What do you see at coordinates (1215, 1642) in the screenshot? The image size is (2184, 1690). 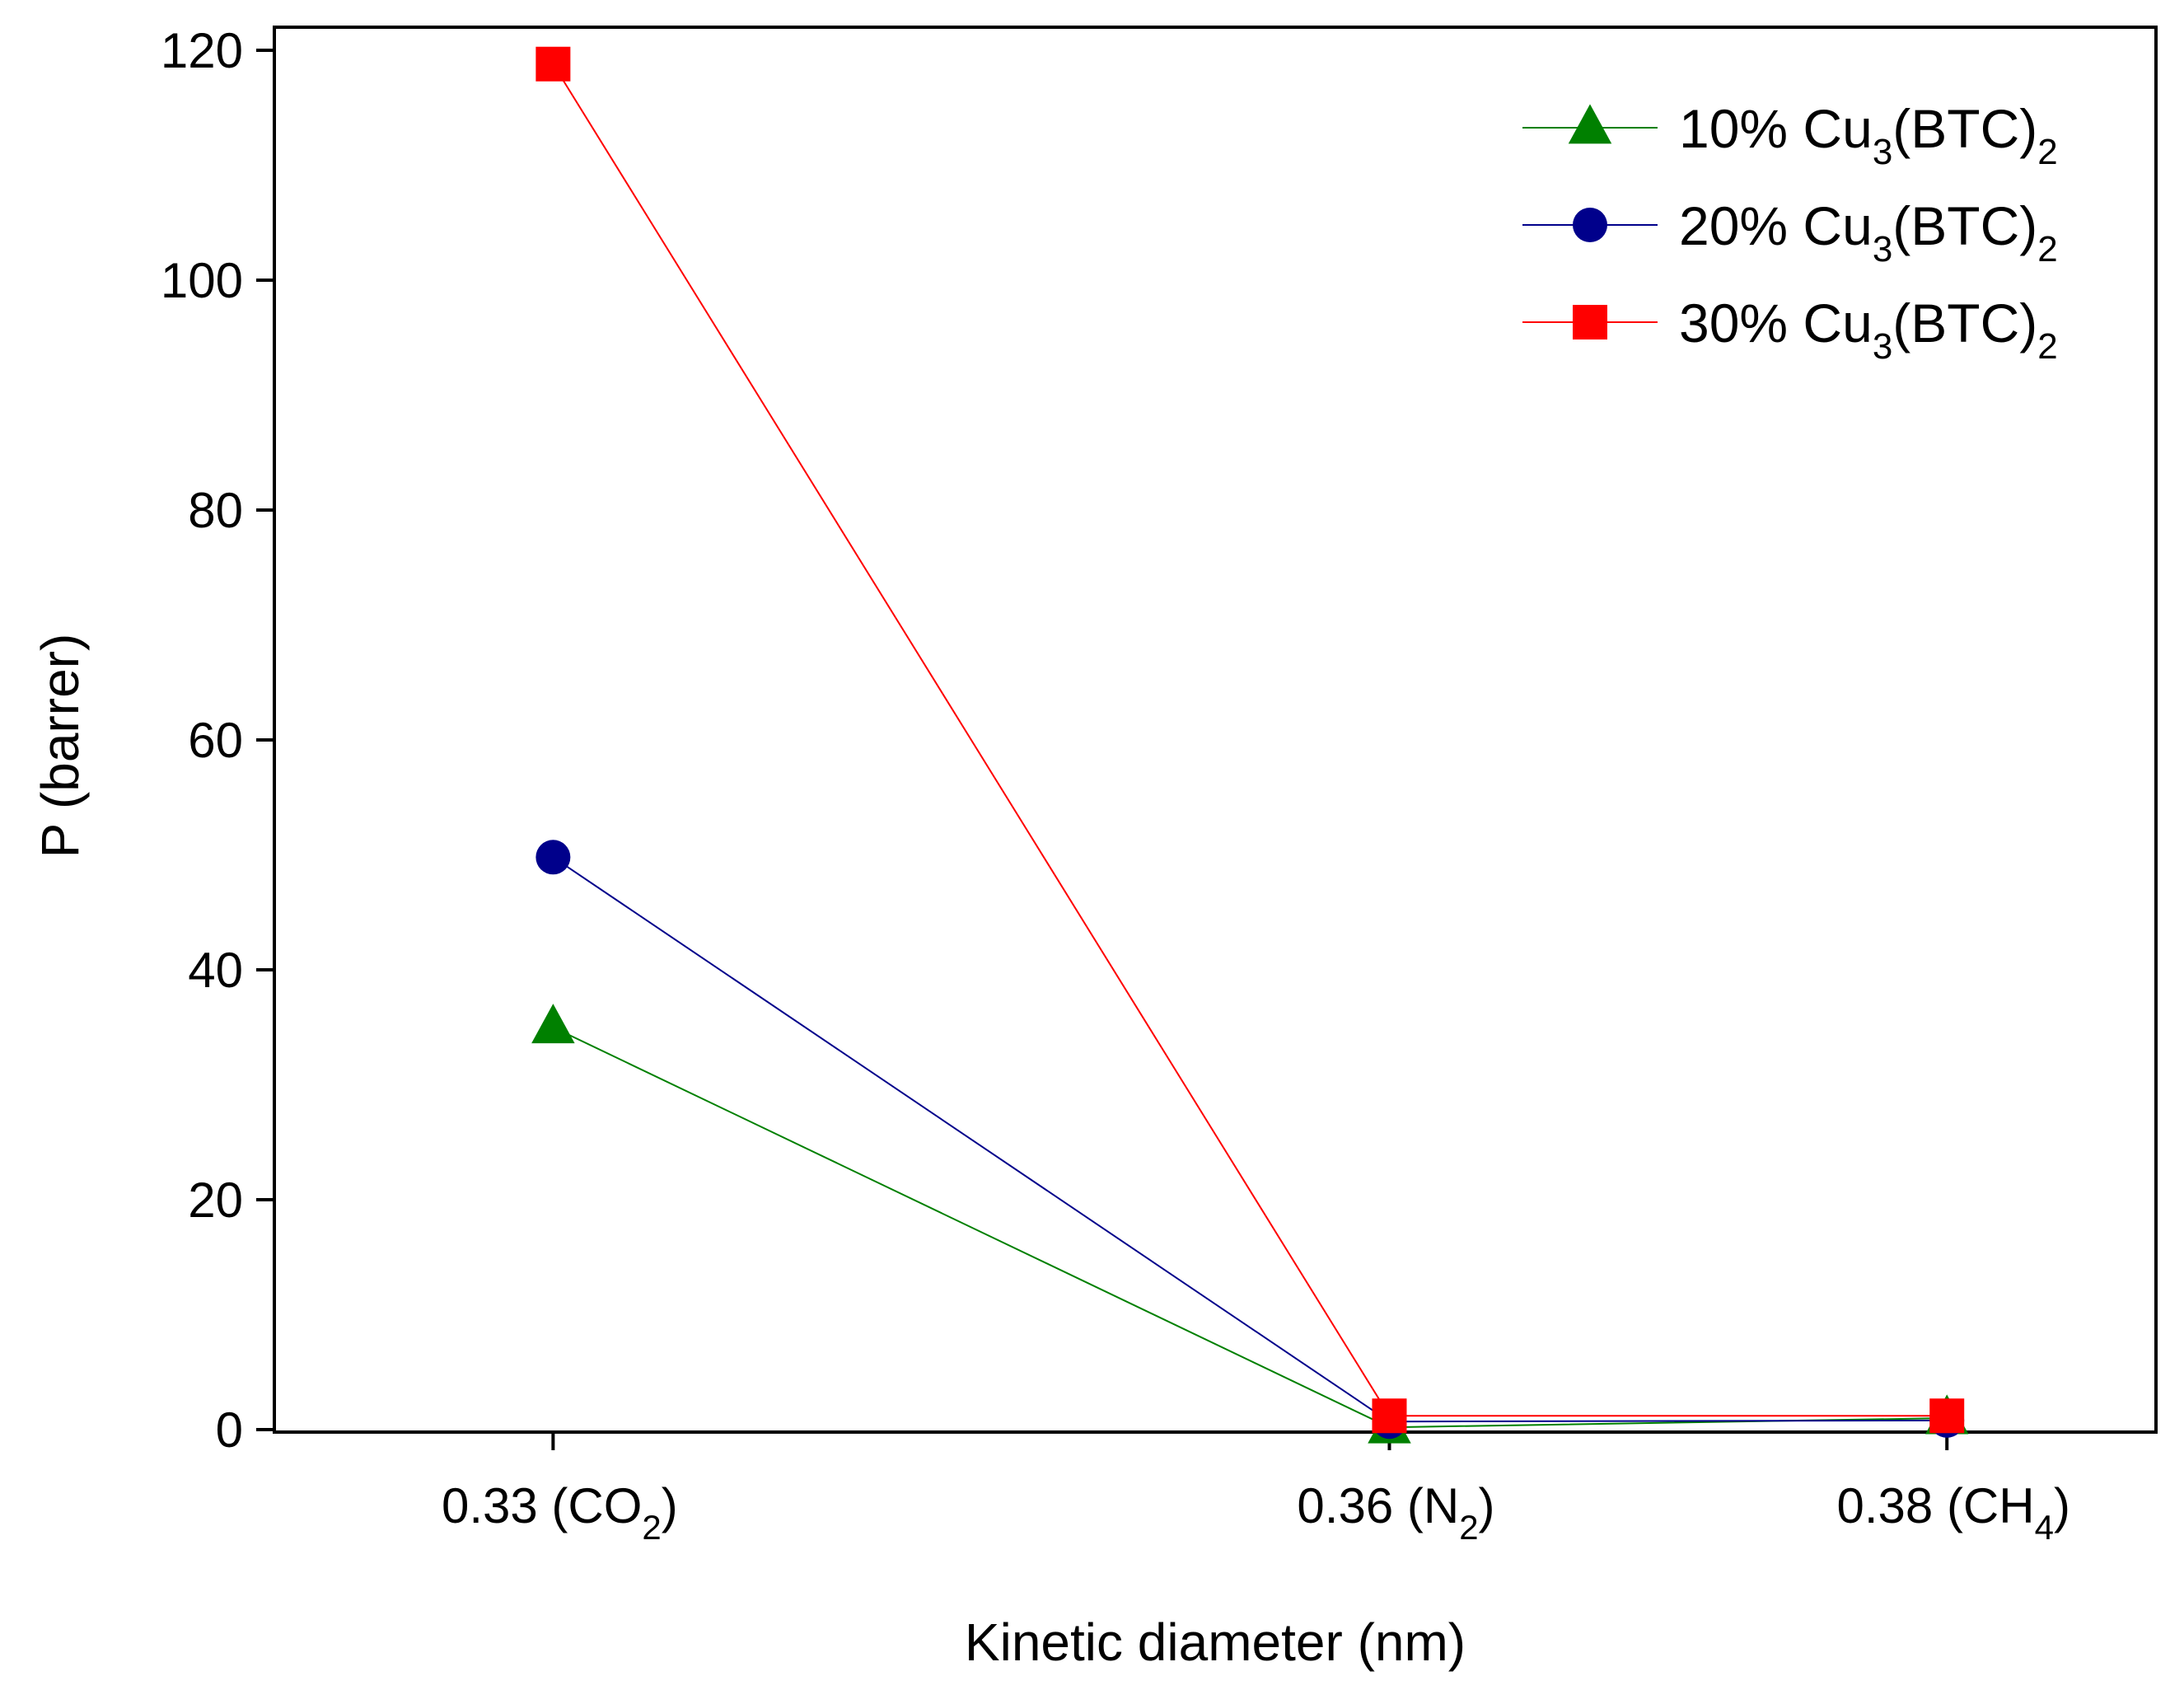 I see `x-axis-title: Kinetic diameter (nm)` at bounding box center [1215, 1642].